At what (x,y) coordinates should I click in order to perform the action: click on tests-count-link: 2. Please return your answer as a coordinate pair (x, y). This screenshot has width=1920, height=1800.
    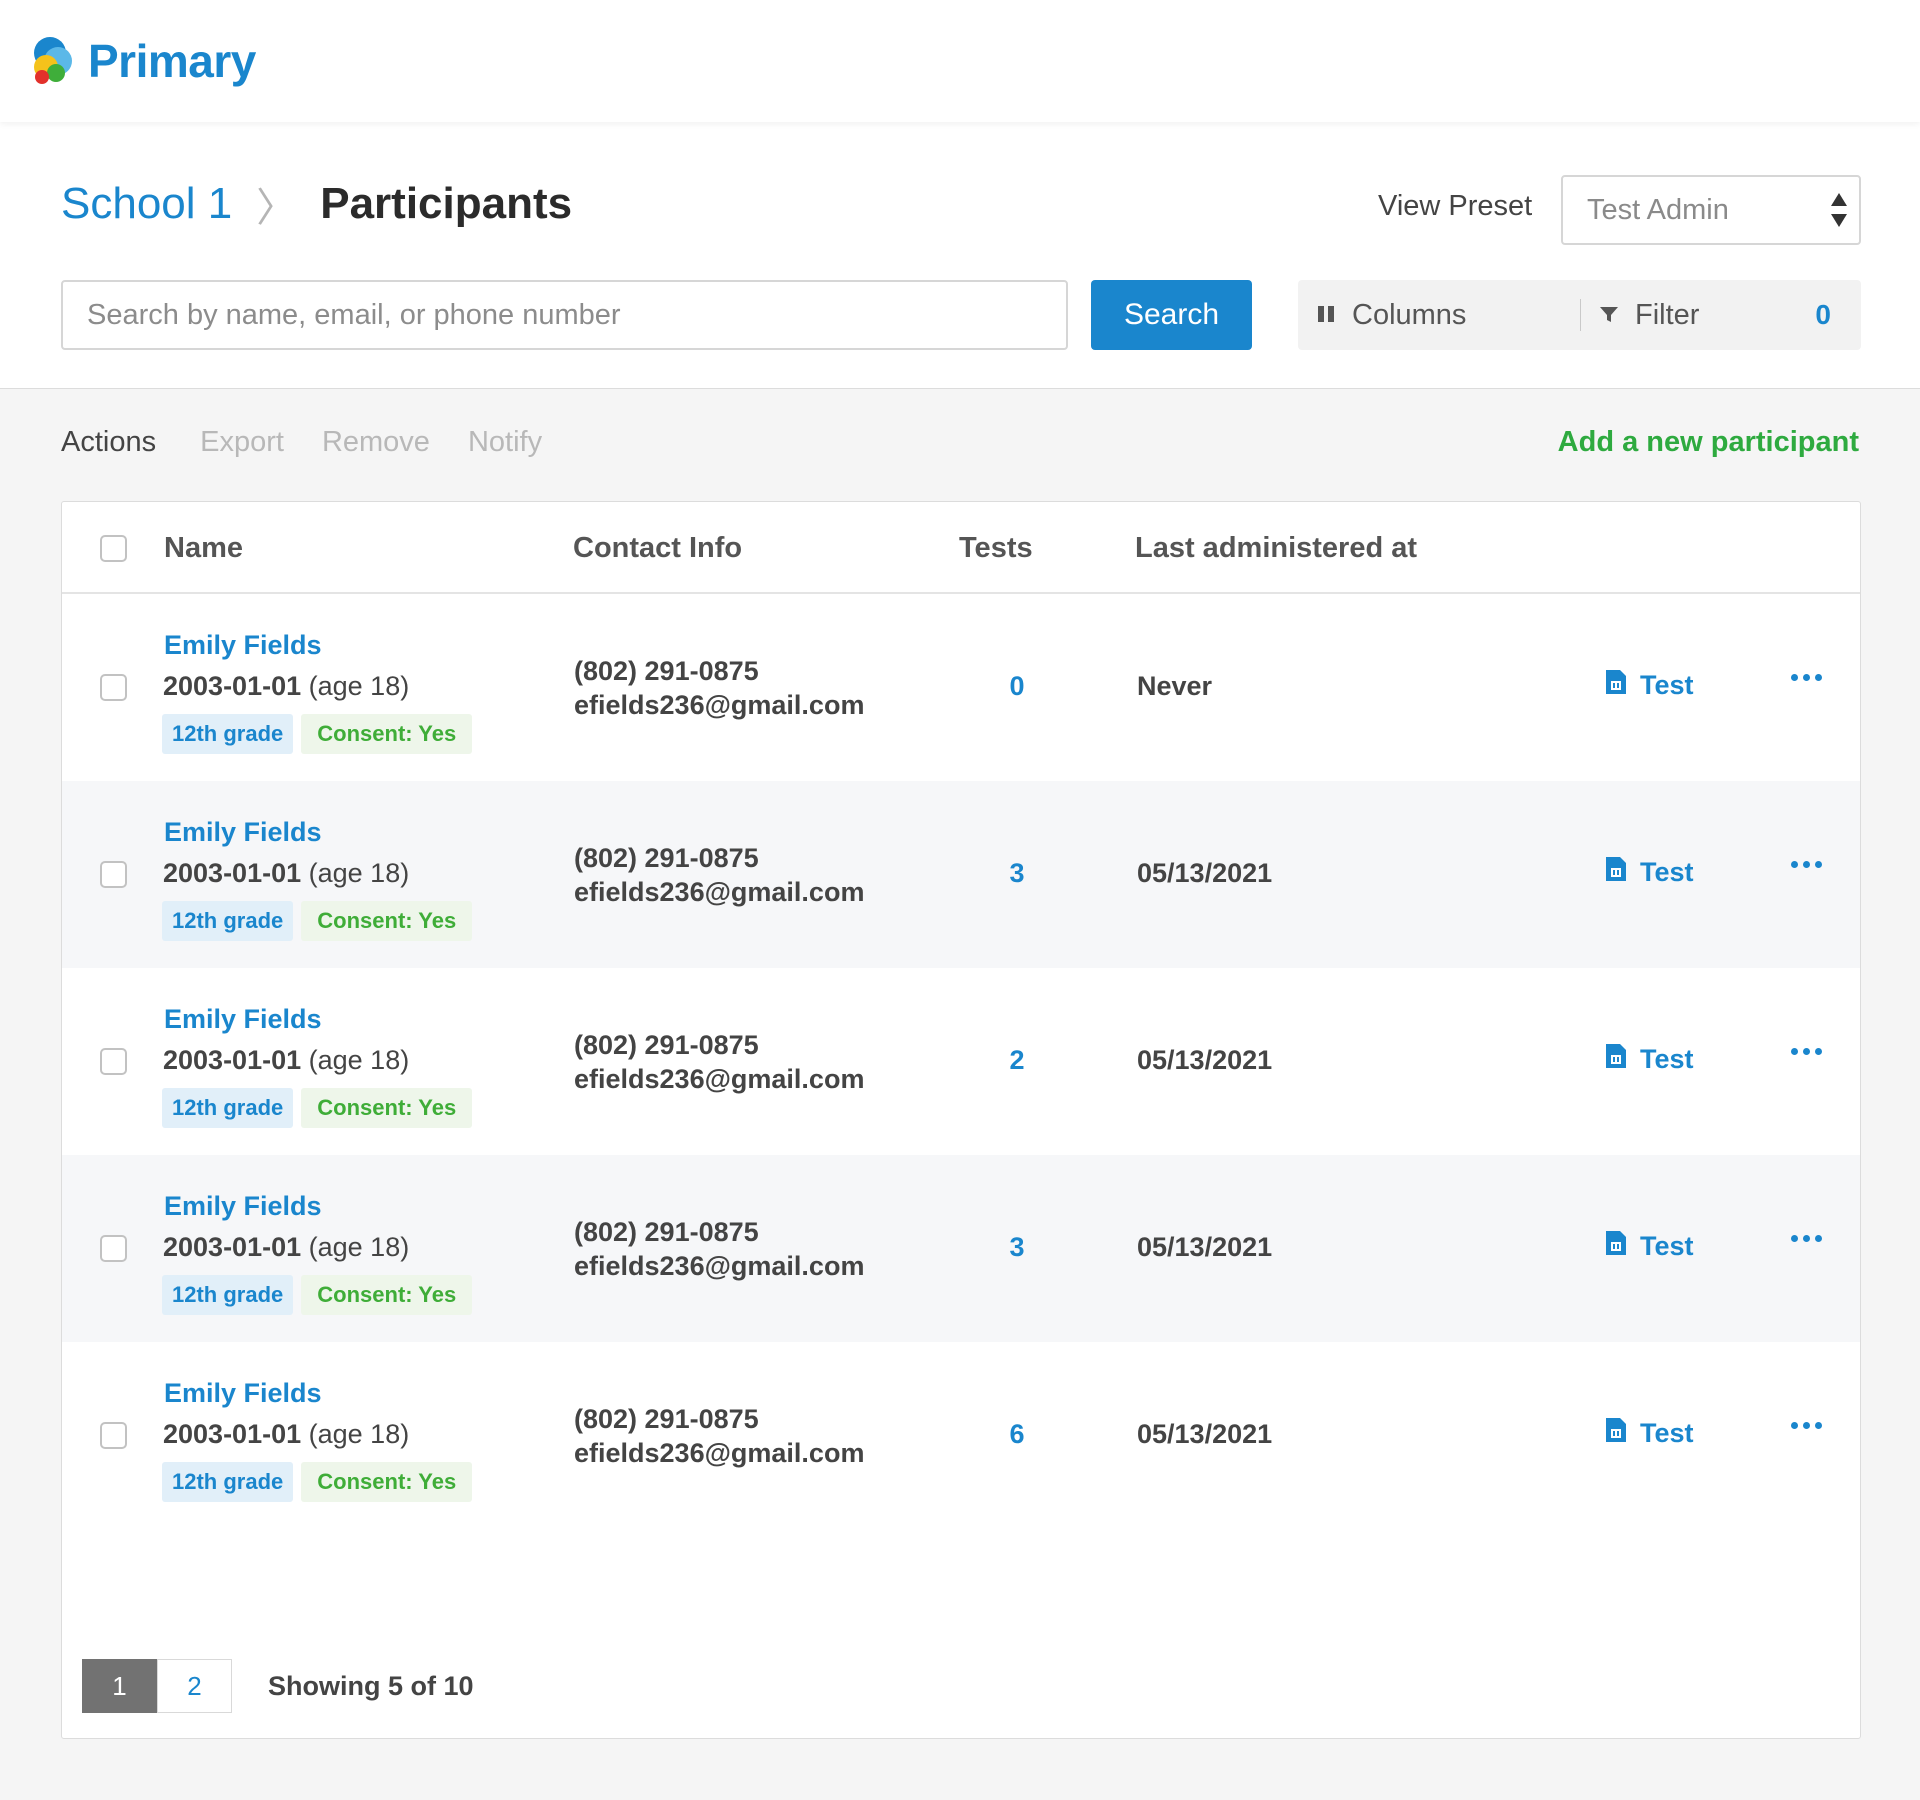
    Looking at the image, I should click on (1017, 1060).